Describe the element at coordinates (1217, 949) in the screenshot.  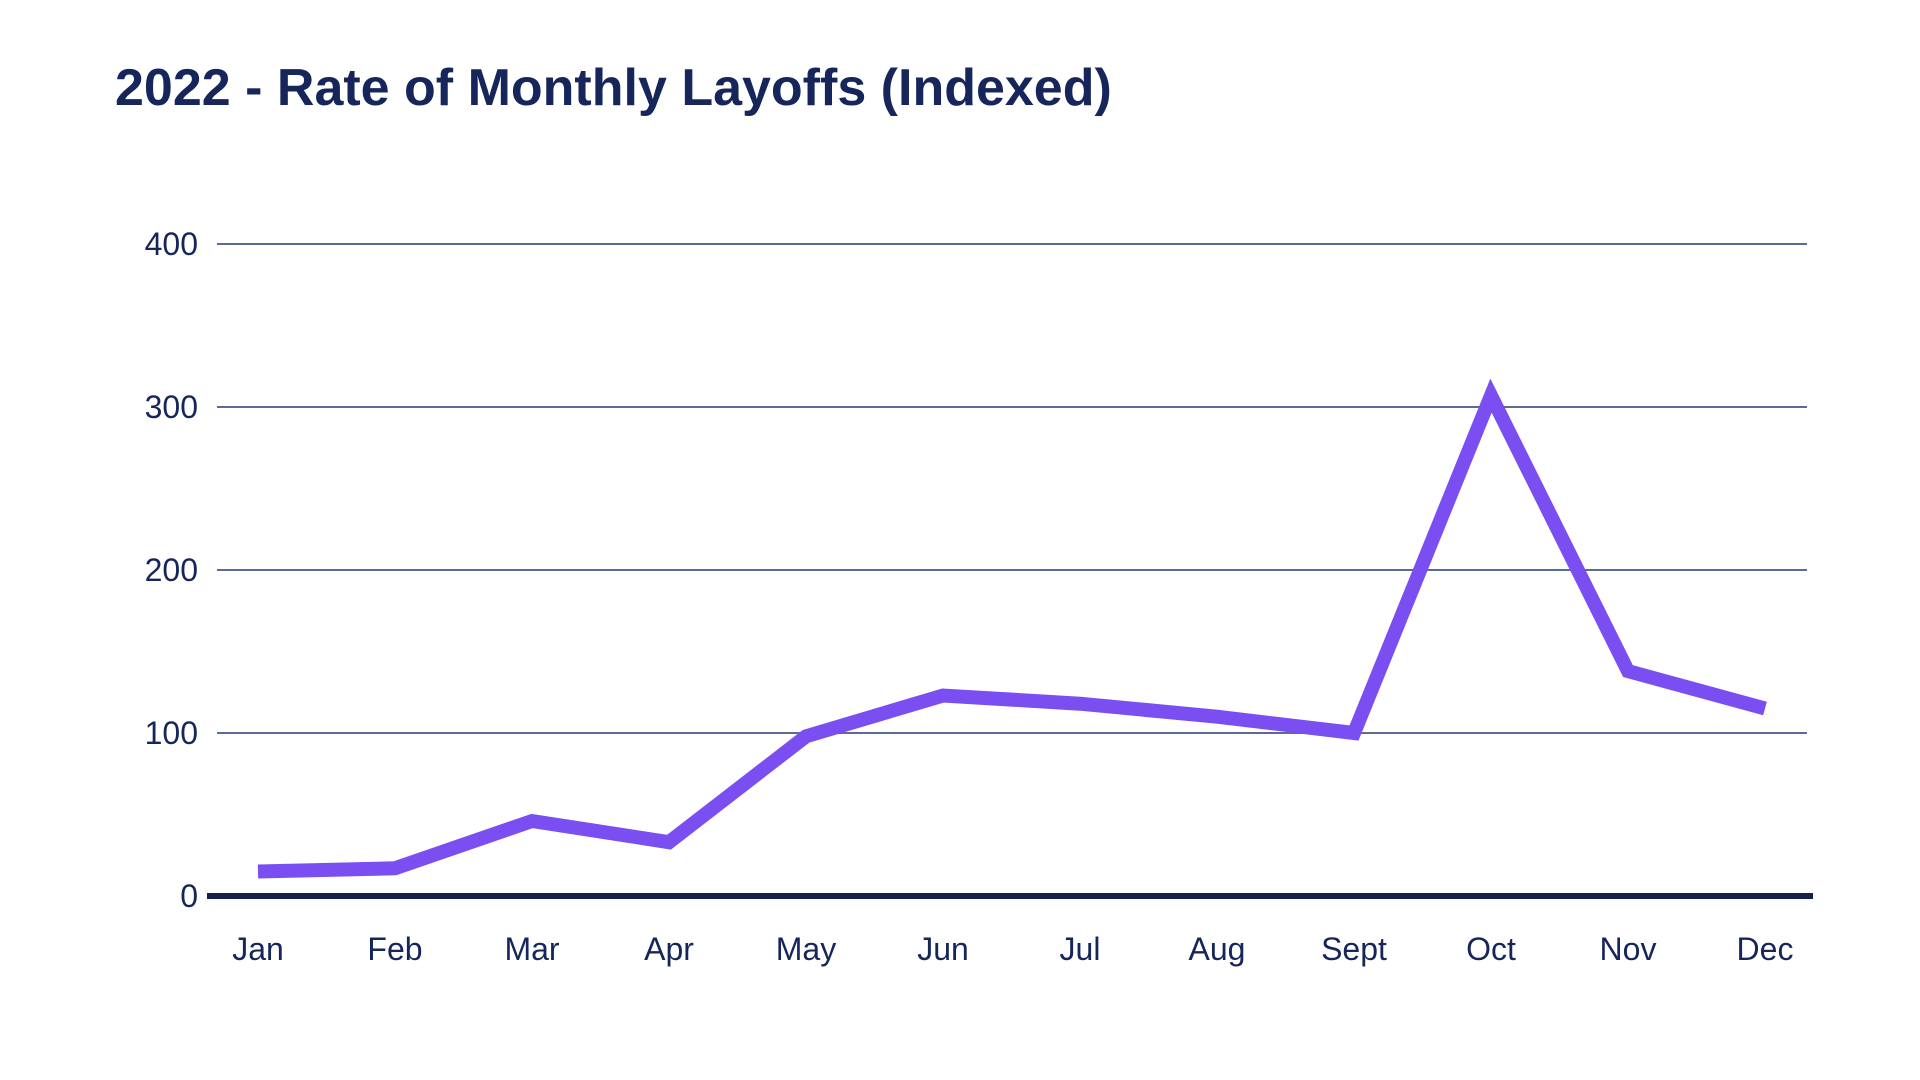
I see `x-tick-label-aug: Aug` at that location.